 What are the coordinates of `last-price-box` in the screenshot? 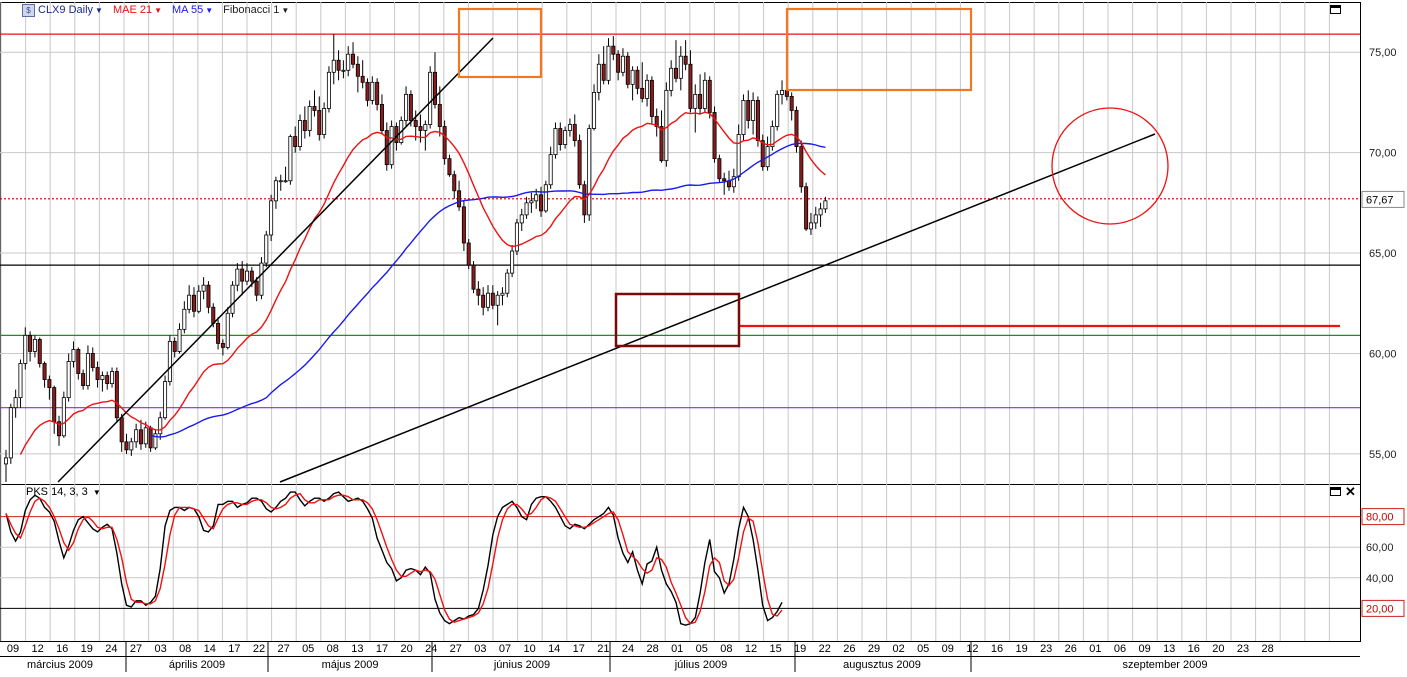 It's located at (1383, 199).